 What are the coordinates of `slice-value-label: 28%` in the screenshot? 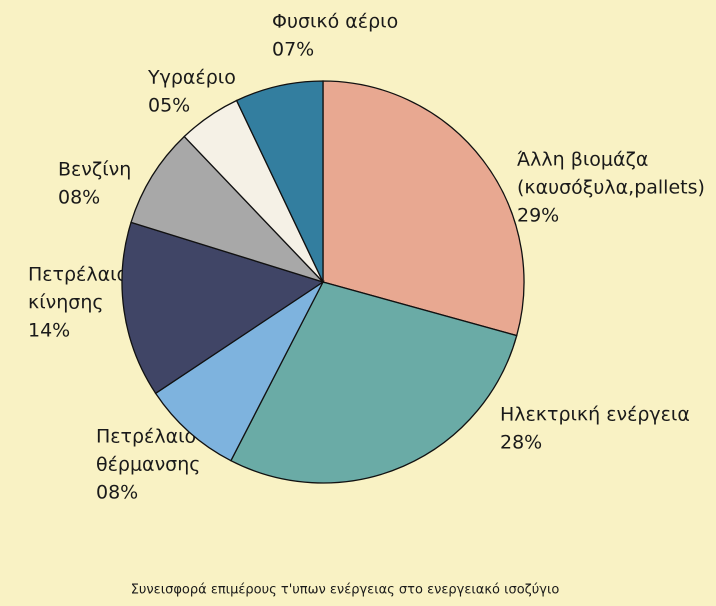 It's located at (521, 443).